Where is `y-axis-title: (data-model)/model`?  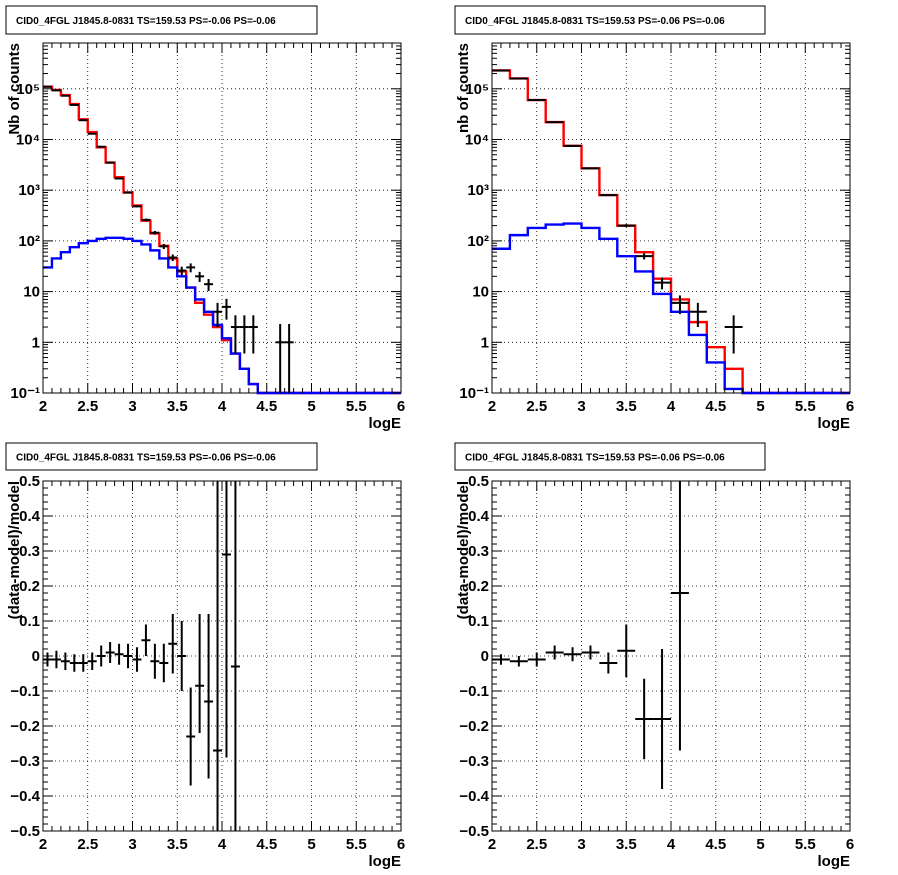 y-axis-title: (data-model)/model is located at coordinates (14, 550).